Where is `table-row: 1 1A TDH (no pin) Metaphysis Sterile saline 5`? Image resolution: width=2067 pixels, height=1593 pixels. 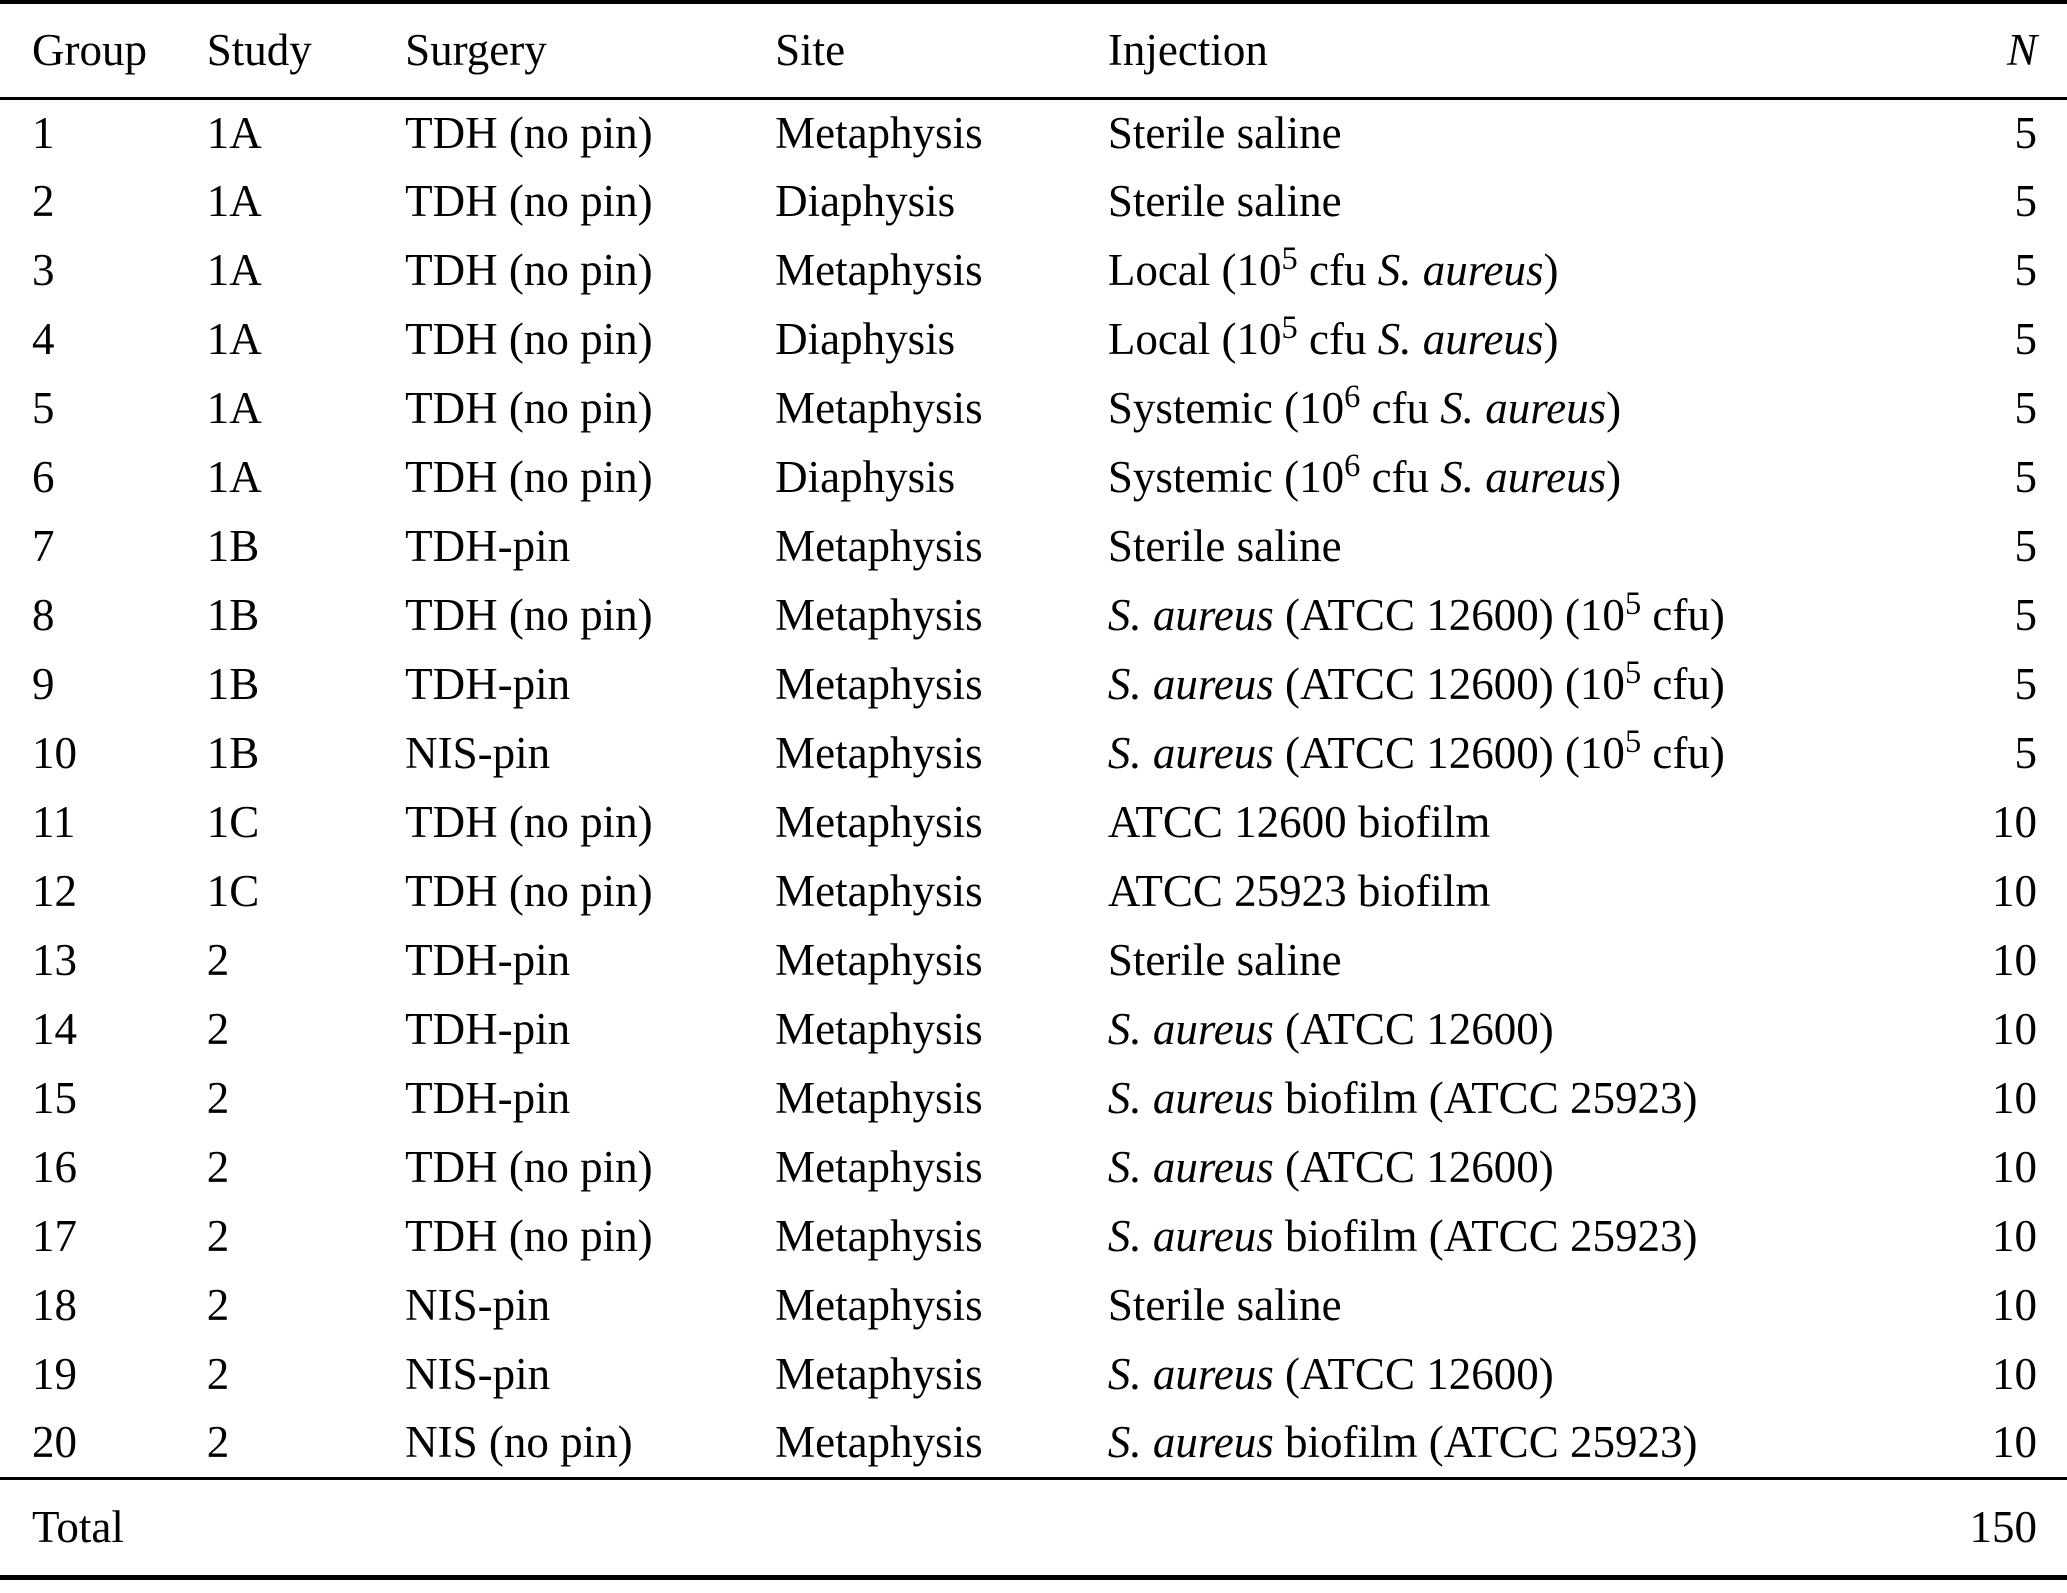
table-row: 1 1A TDH (no pin) Metaphysis Sterile saline 5 is located at coordinates (1033, 132).